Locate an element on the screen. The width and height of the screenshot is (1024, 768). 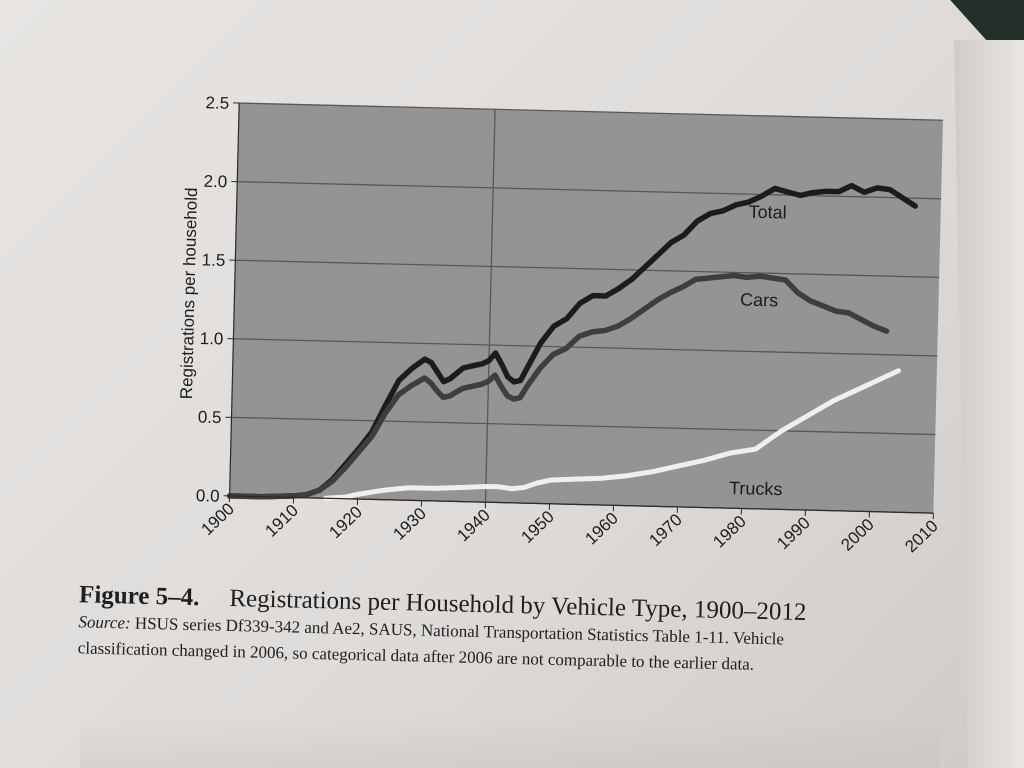
series-label-trucks: Trucks is located at coordinates (756, 488).